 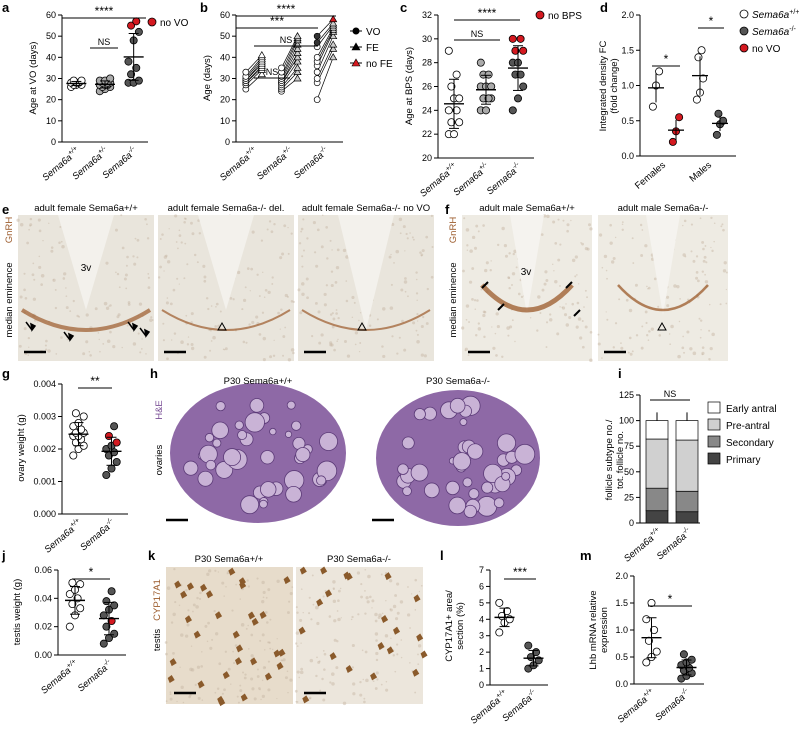 What do you see at coordinates (6, 7) in the screenshot?
I see `panel-letter: a` at bounding box center [6, 7].